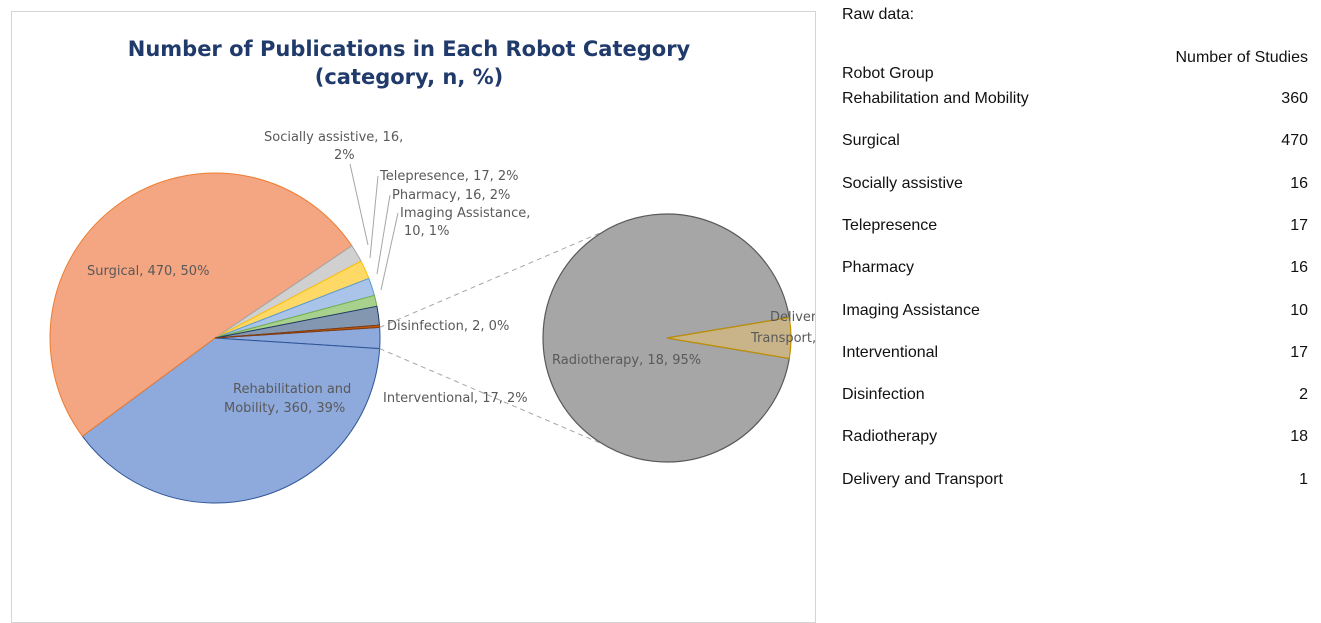 This screenshot has height=623, width=1321. What do you see at coordinates (890, 225) in the screenshot?
I see `row-name: Telepresence` at bounding box center [890, 225].